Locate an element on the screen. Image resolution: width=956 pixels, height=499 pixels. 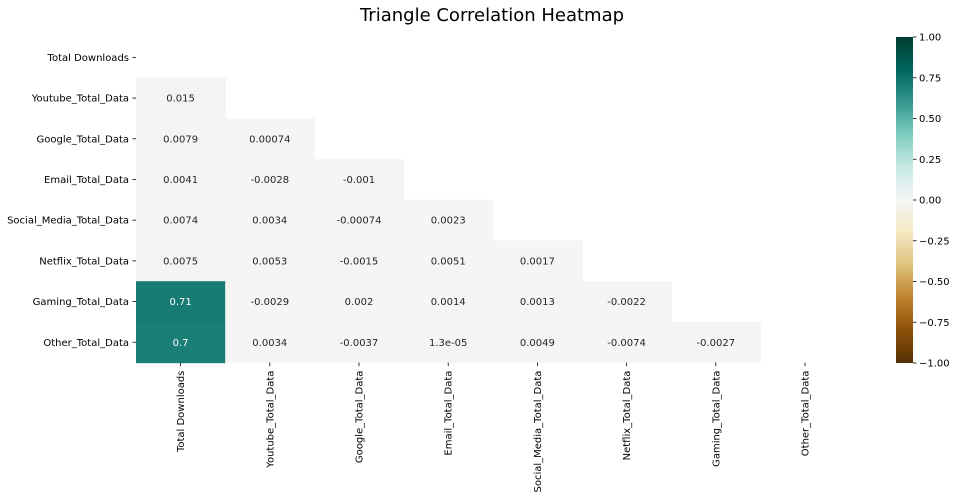
cell-annotation: 0.0049 is located at coordinates (537, 343).